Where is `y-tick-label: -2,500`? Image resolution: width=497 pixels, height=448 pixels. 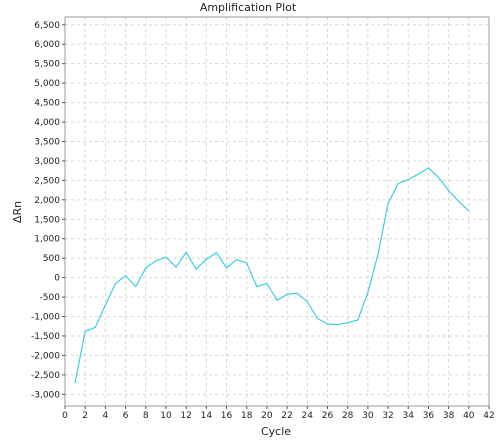 y-tick-label: -2,500 is located at coordinates (45, 376).